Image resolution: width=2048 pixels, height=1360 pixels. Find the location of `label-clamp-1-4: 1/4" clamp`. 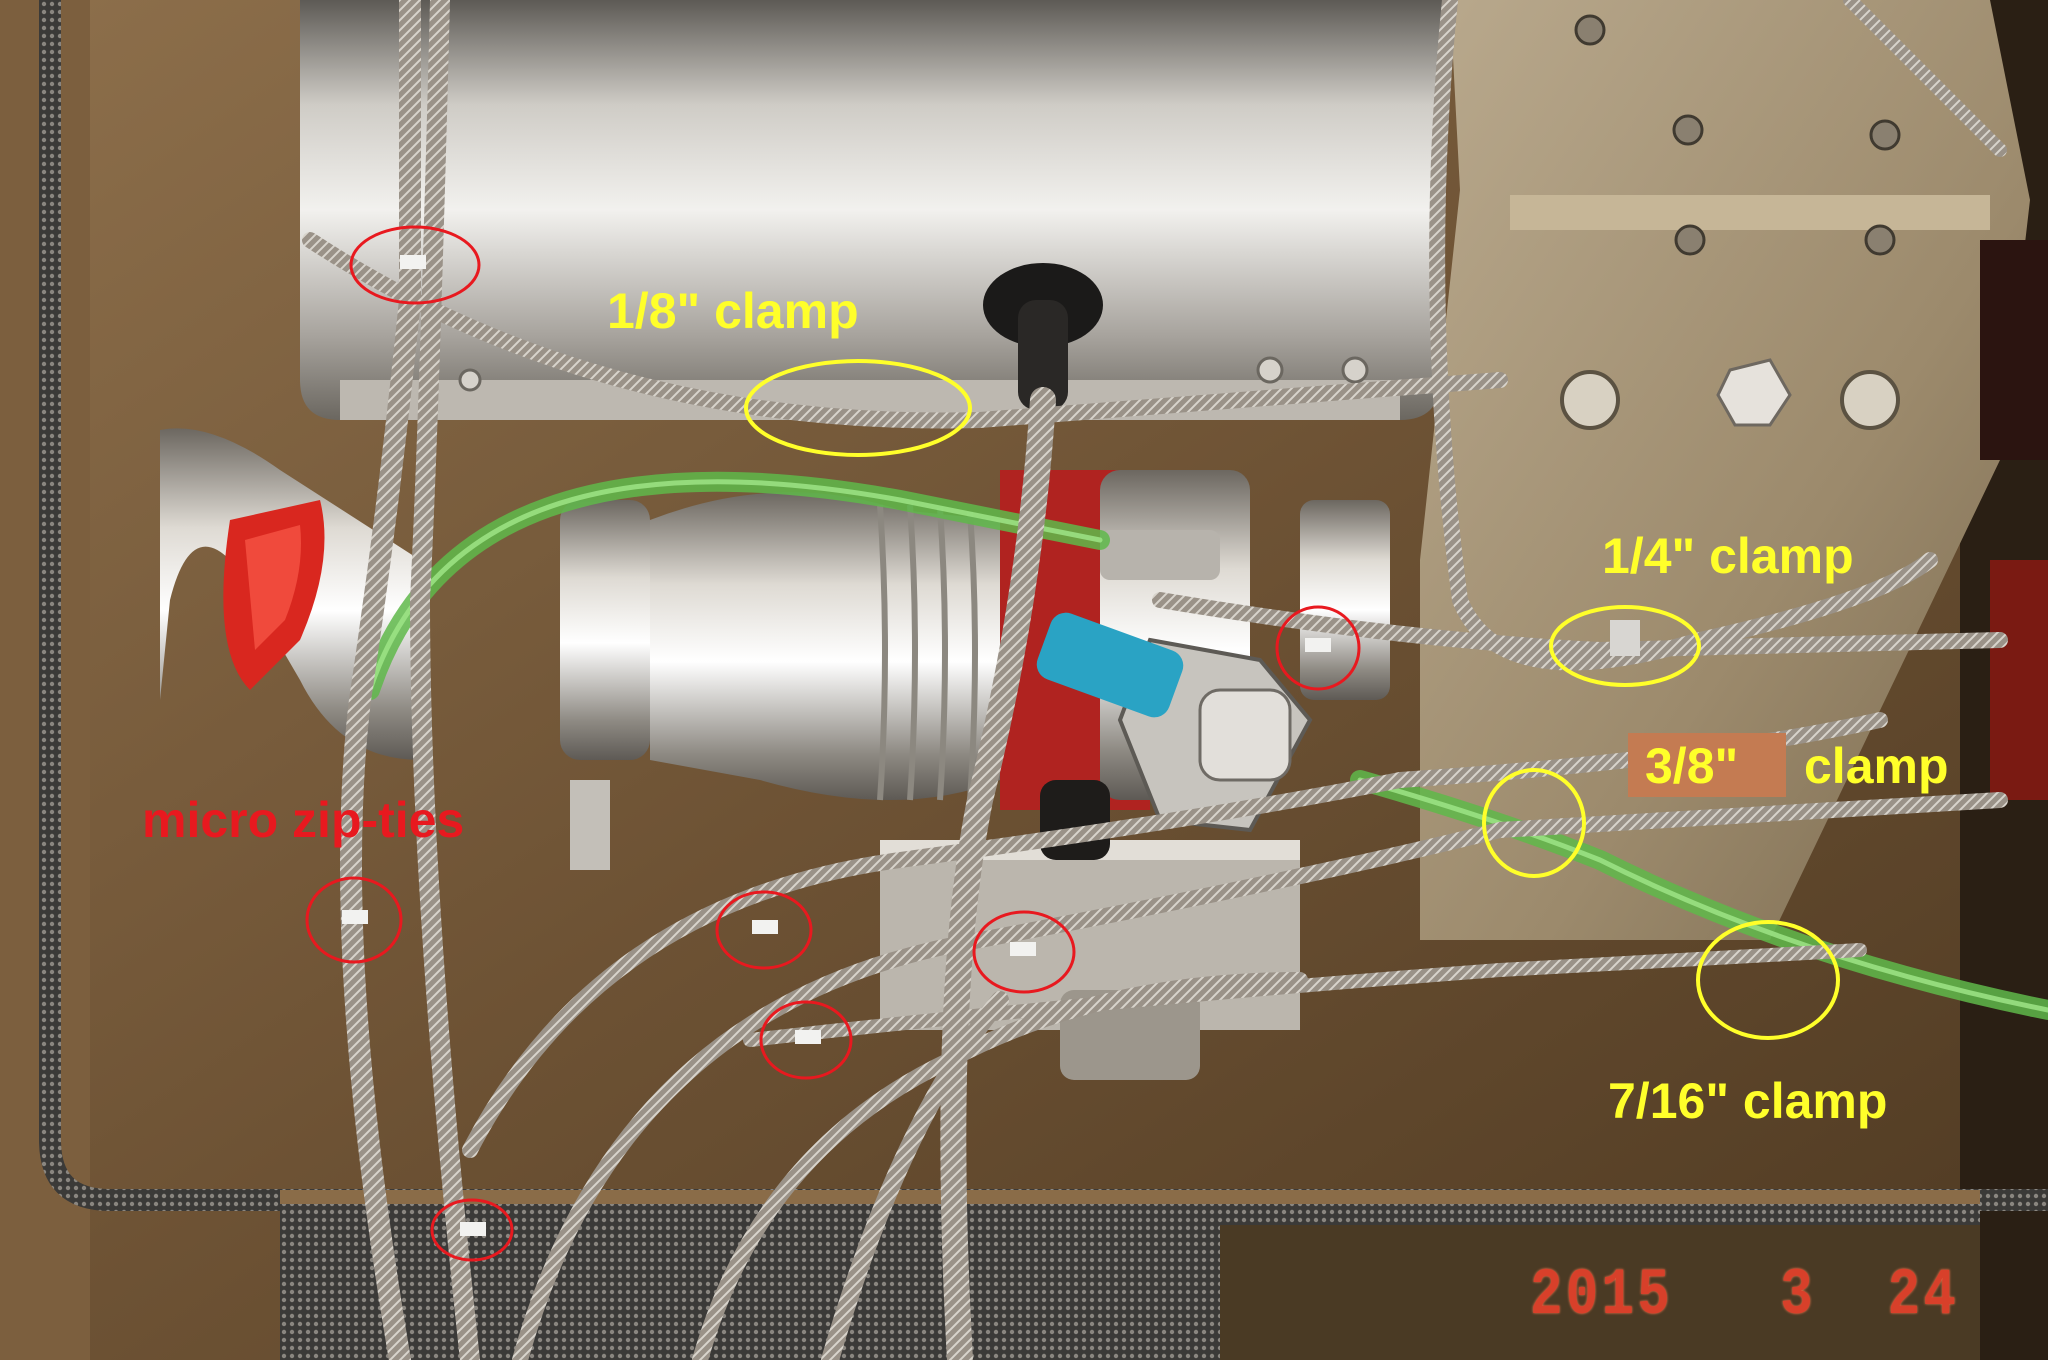

label-clamp-1-4: 1/4" clamp is located at coordinates (1728, 556).